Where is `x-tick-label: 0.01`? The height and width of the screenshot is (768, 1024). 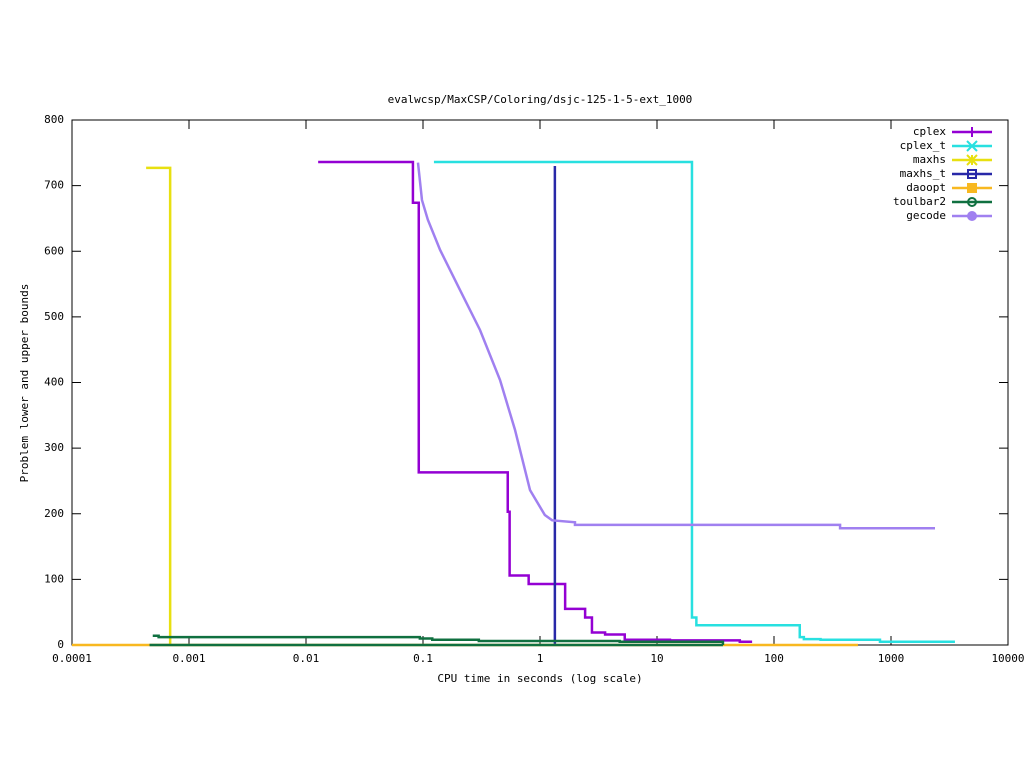 x-tick-label: 0.01 is located at coordinates (306, 658).